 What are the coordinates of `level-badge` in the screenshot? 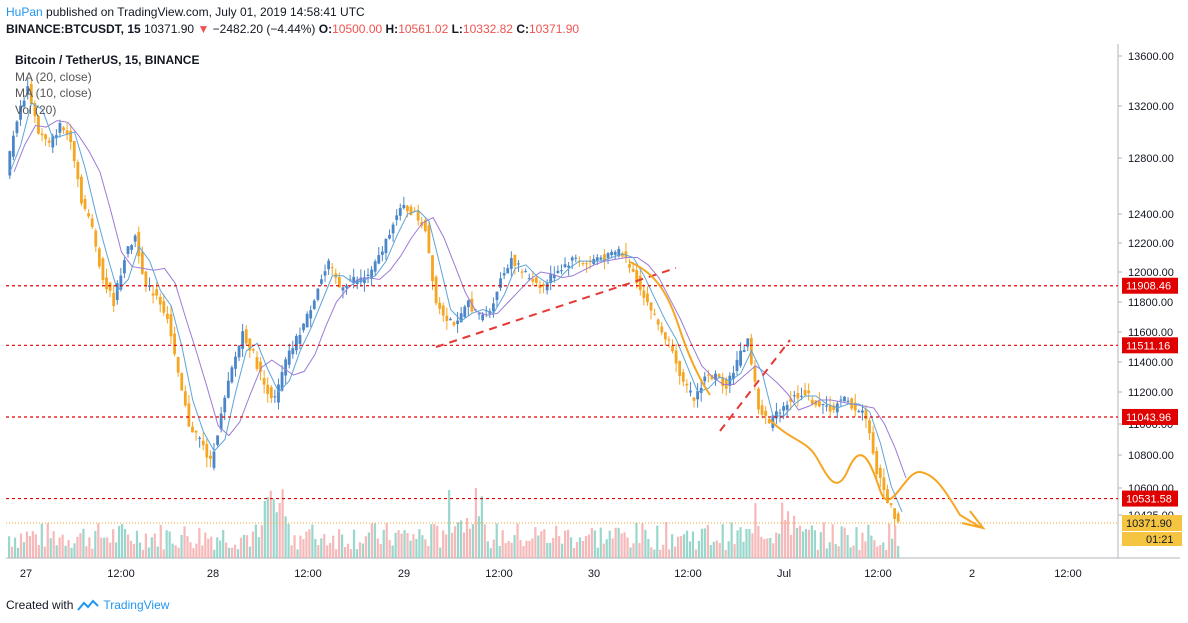 It's located at (1150, 498).